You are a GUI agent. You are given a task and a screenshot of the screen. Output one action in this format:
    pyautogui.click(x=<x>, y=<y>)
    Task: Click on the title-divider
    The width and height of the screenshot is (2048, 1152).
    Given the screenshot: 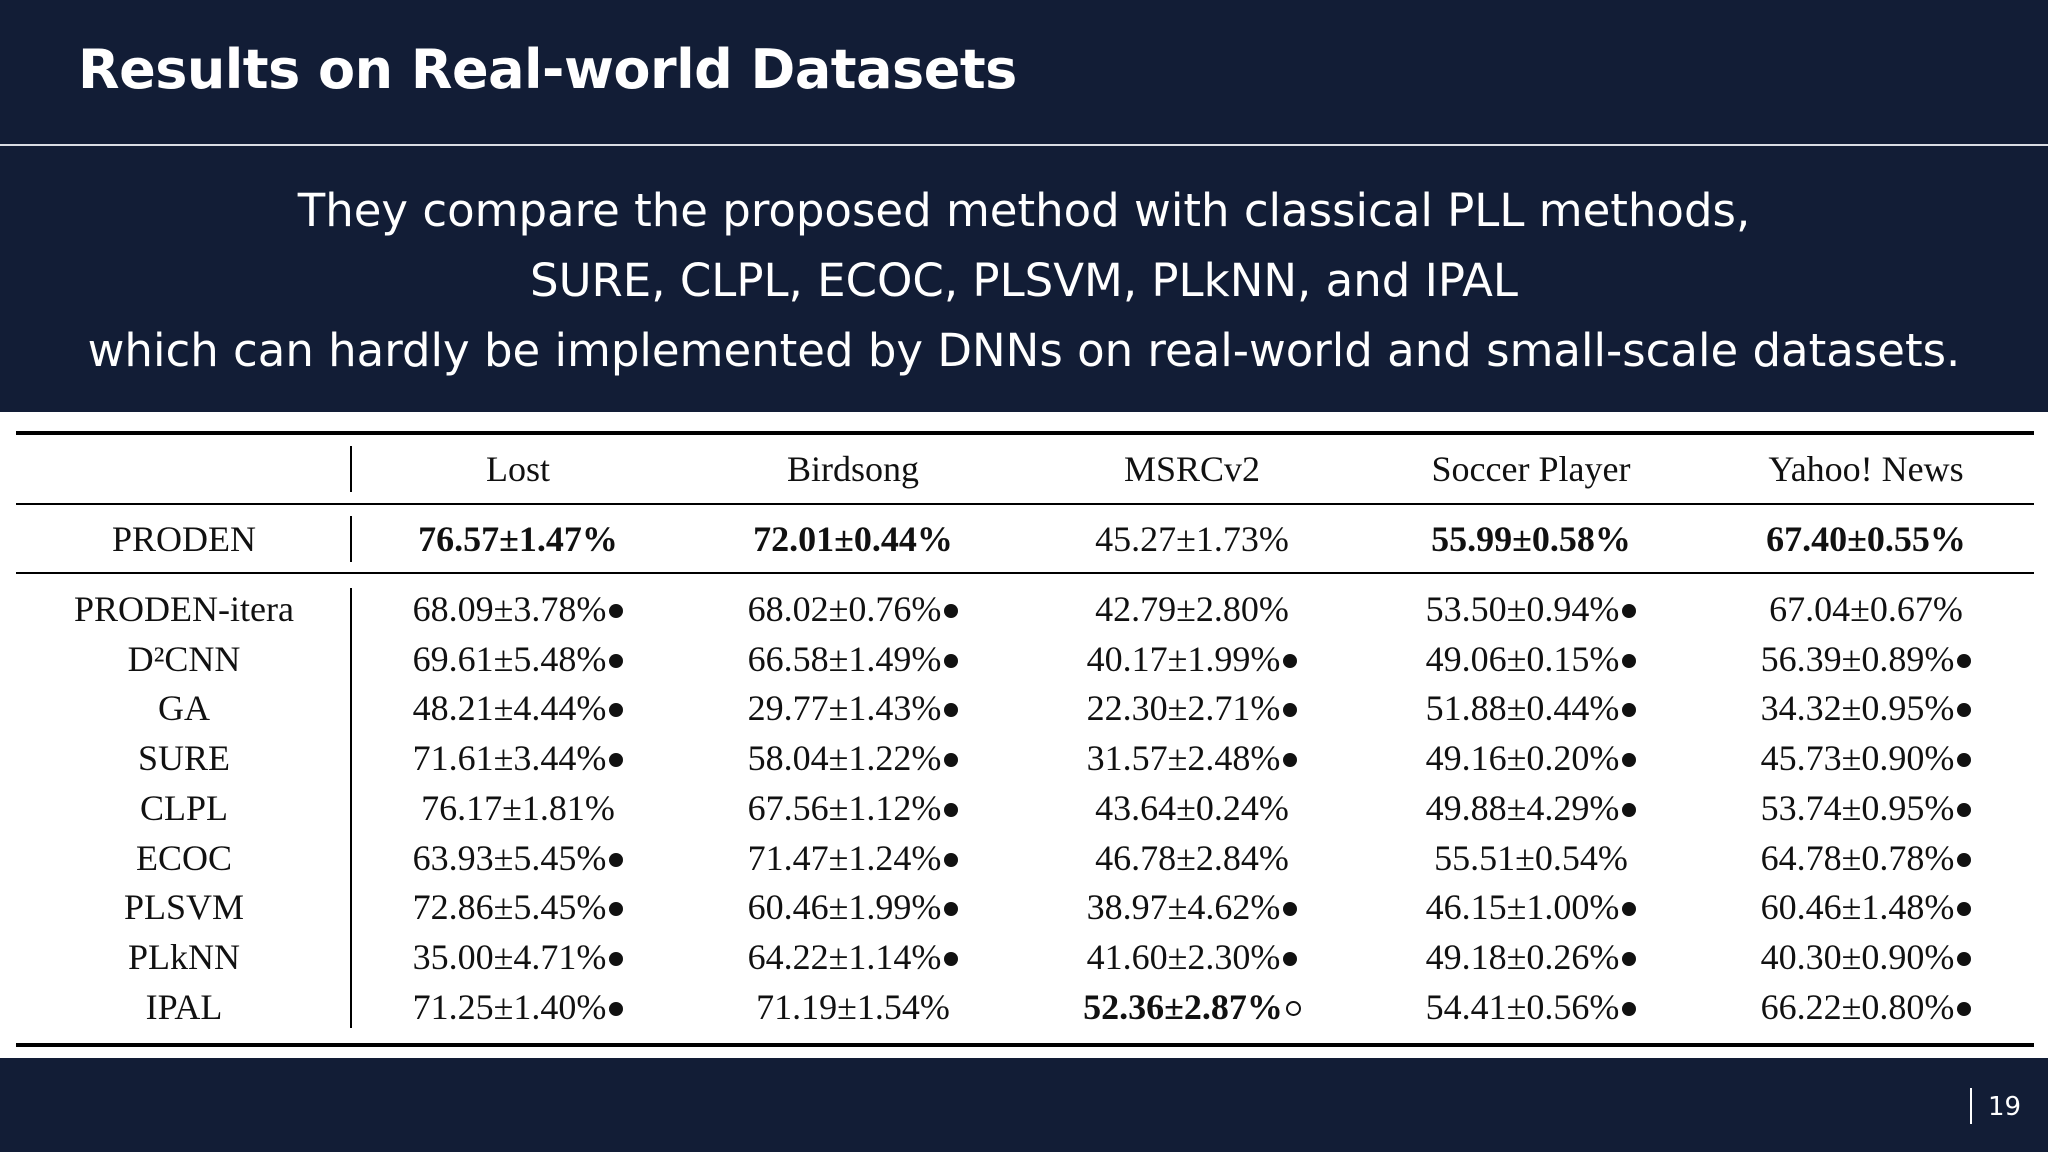 What is the action you would take?
    pyautogui.click(x=1024, y=145)
    